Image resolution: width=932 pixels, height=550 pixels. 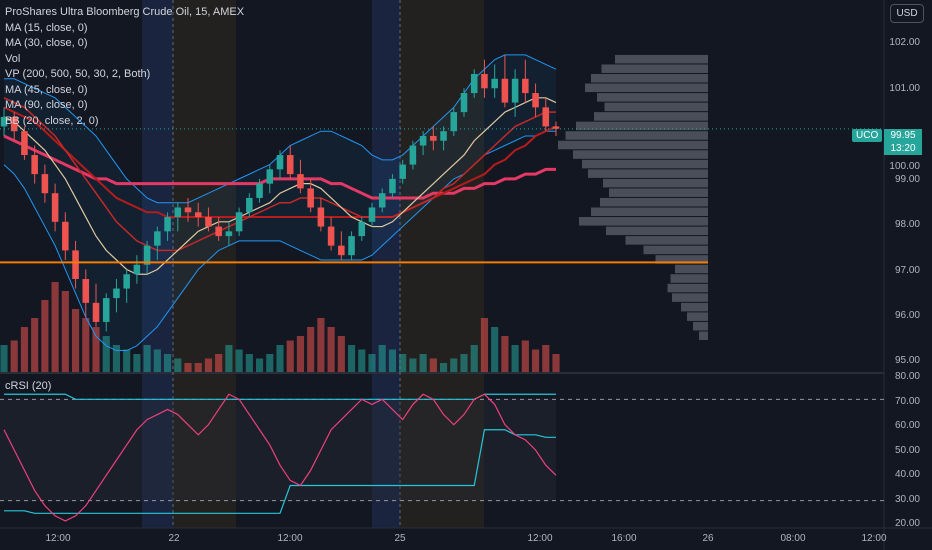 I want to click on last-price: 99.95, so click(x=903, y=135).